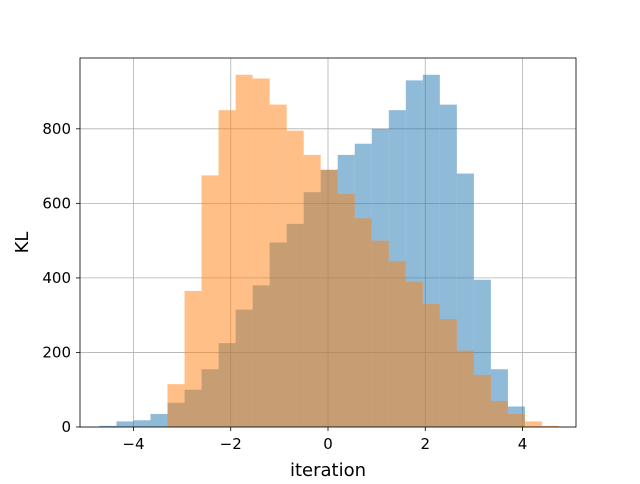 This screenshot has width=640, height=484. Describe the element at coordinates (56, 278) in the screenshot. I see `y-tick-label: 400` at that location.